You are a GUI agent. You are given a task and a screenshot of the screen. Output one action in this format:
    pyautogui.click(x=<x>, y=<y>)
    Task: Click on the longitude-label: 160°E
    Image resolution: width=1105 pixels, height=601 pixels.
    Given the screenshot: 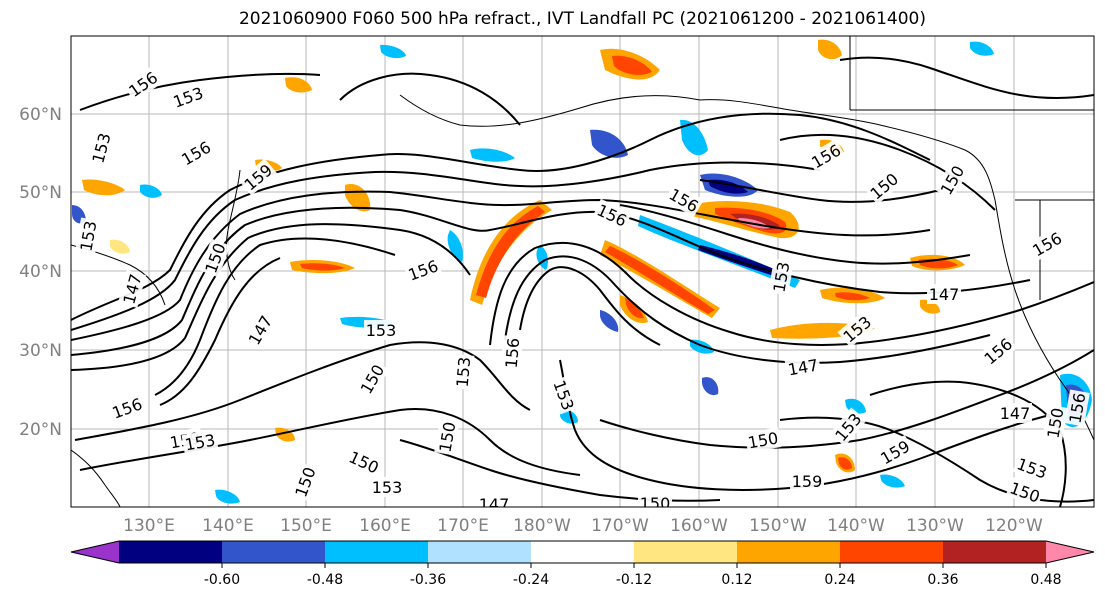 What is the action you would take?
    pyautogui.click(x=385, y=526)
    